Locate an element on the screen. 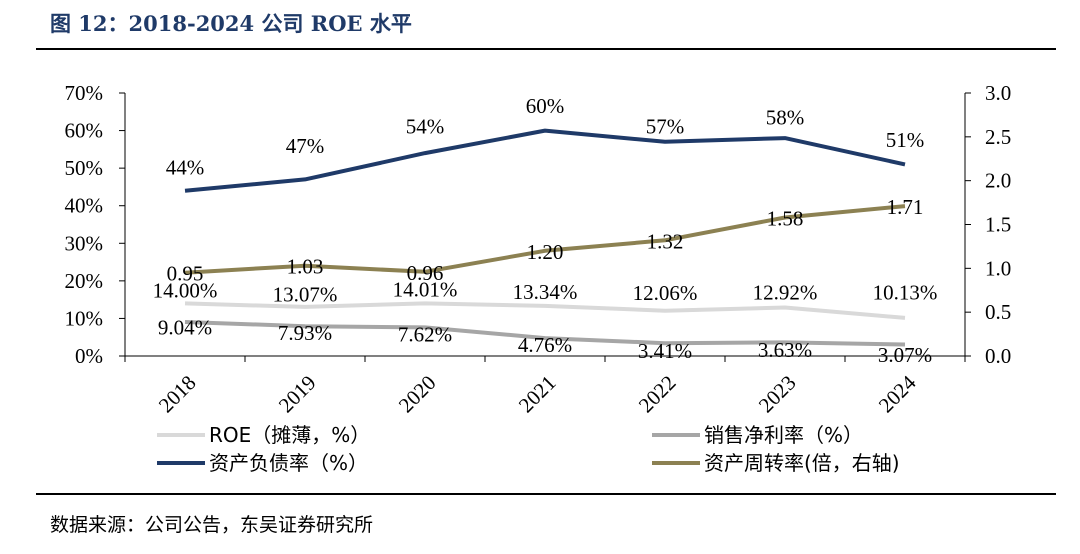  data-label-net_margin: 3.63% is located at coordinates (785, 350).